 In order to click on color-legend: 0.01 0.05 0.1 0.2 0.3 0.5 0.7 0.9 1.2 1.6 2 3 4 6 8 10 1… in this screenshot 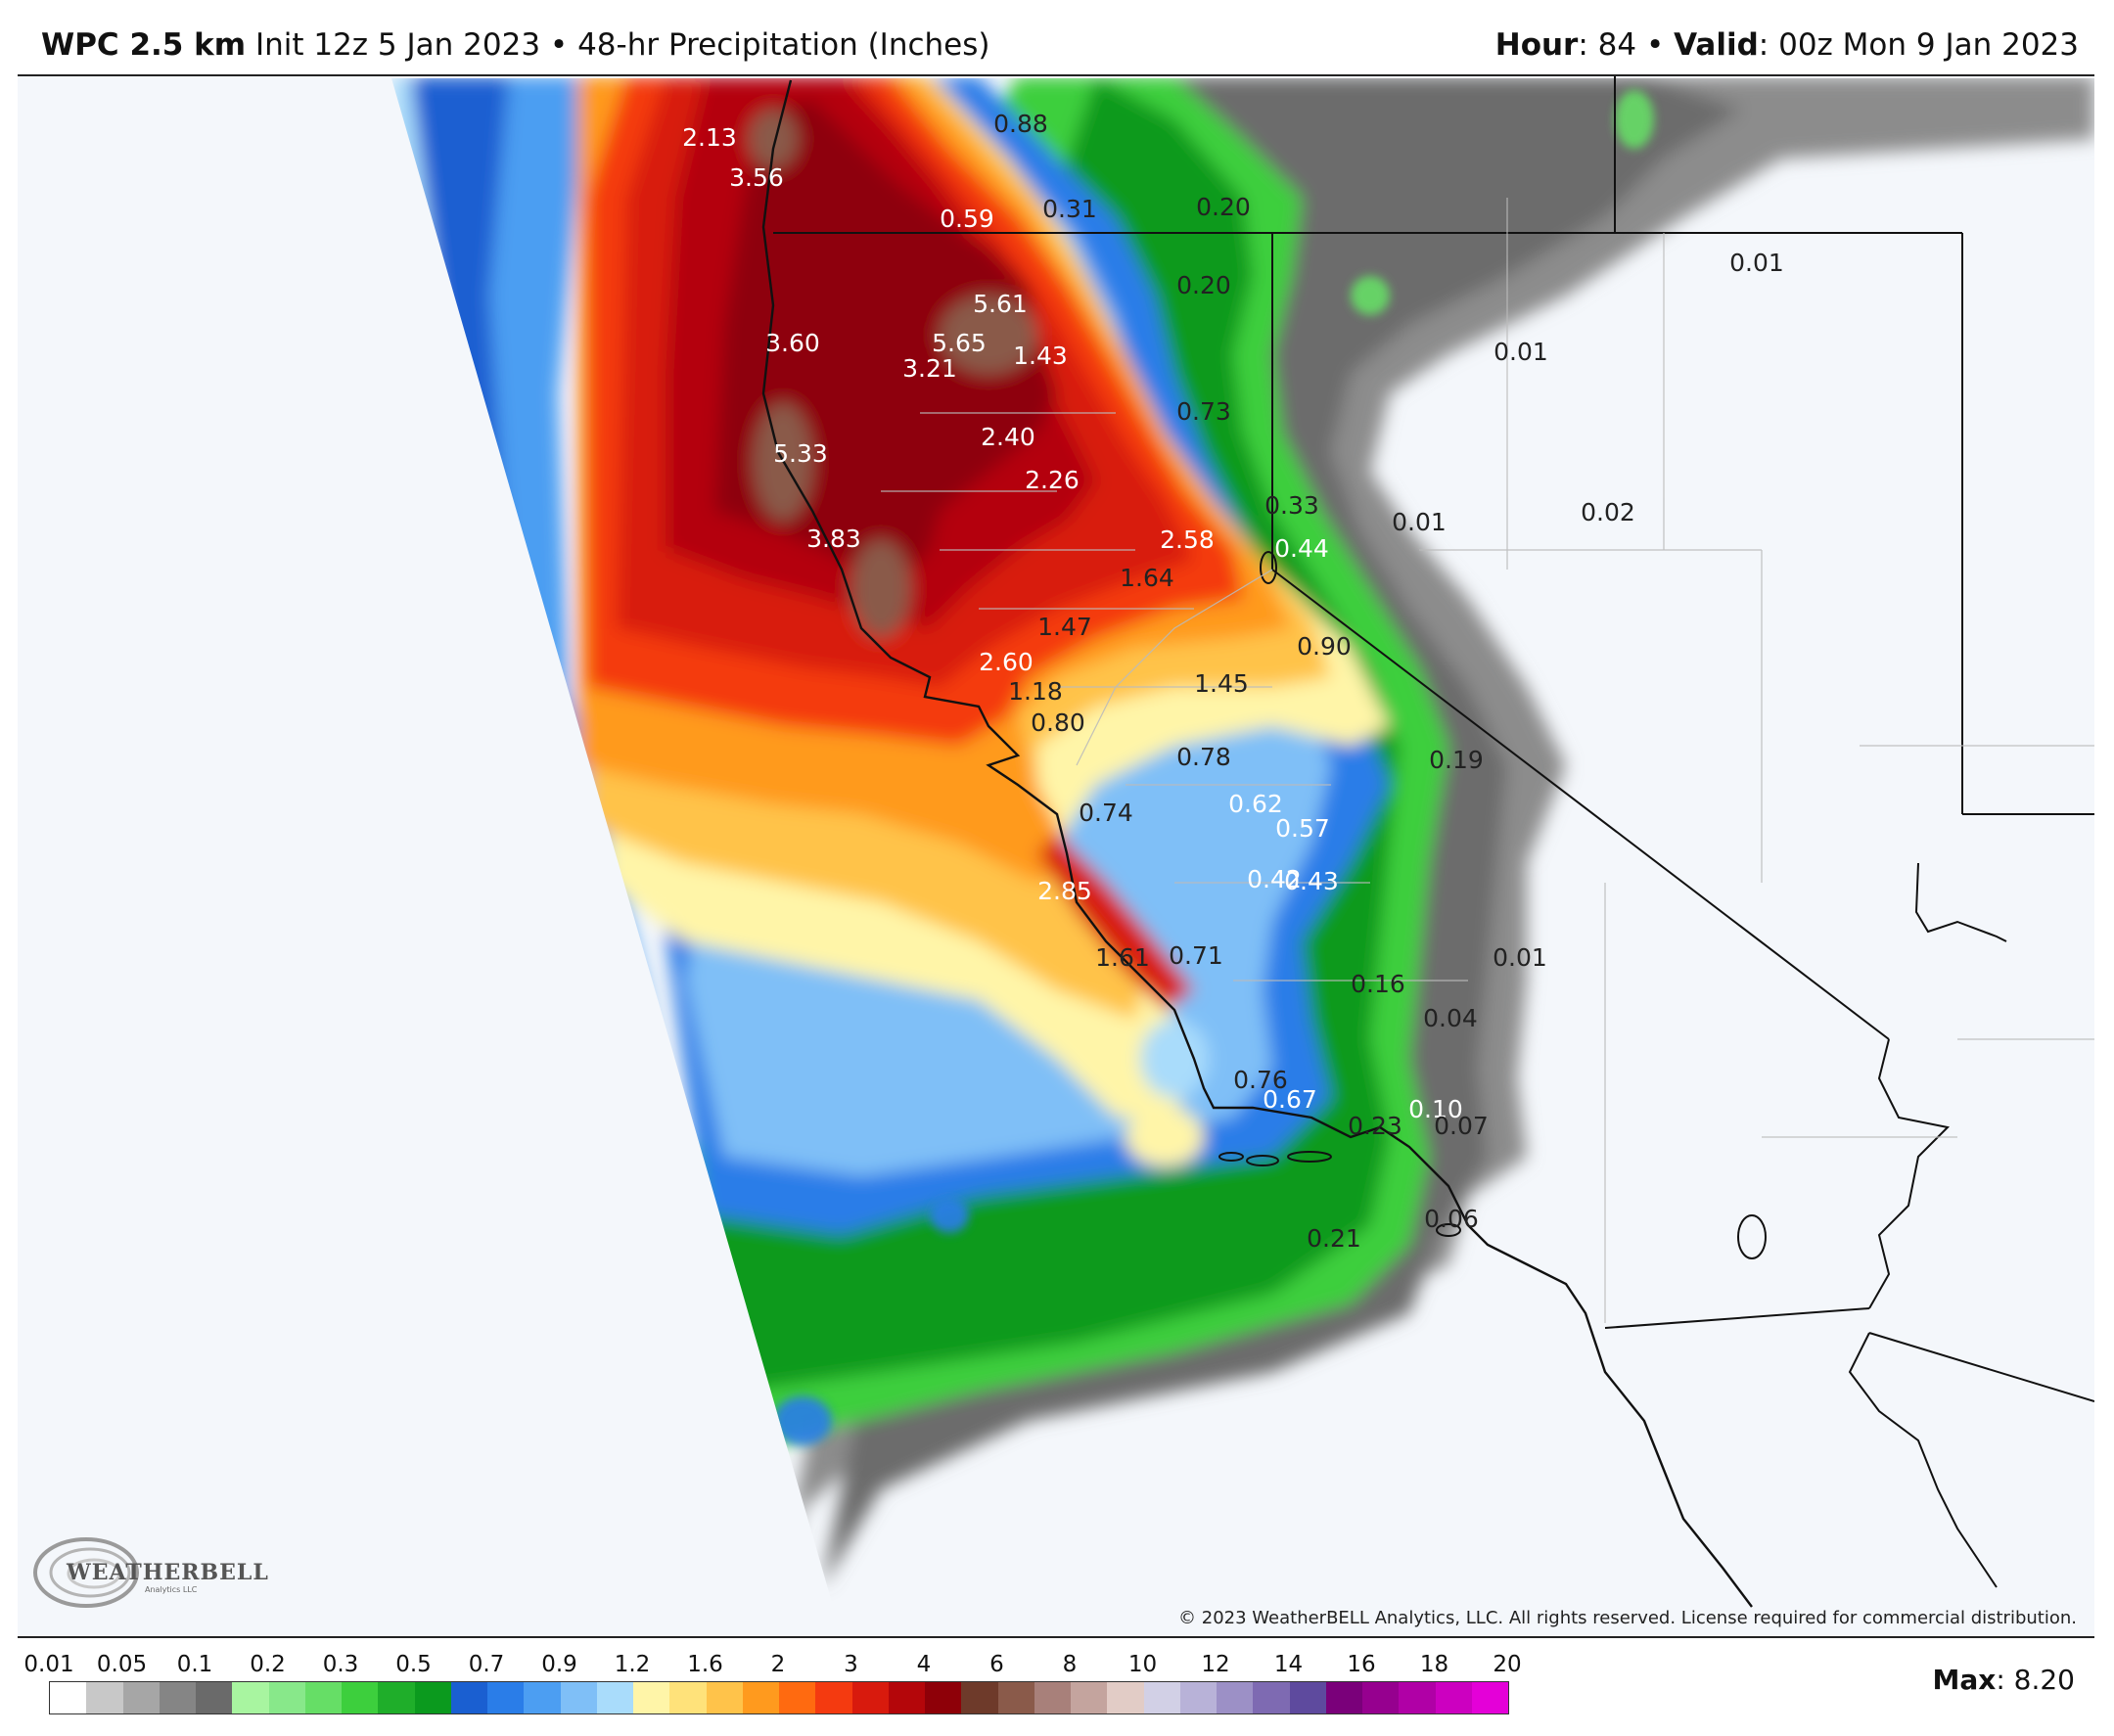, I will do `click(1057, 1688)`.